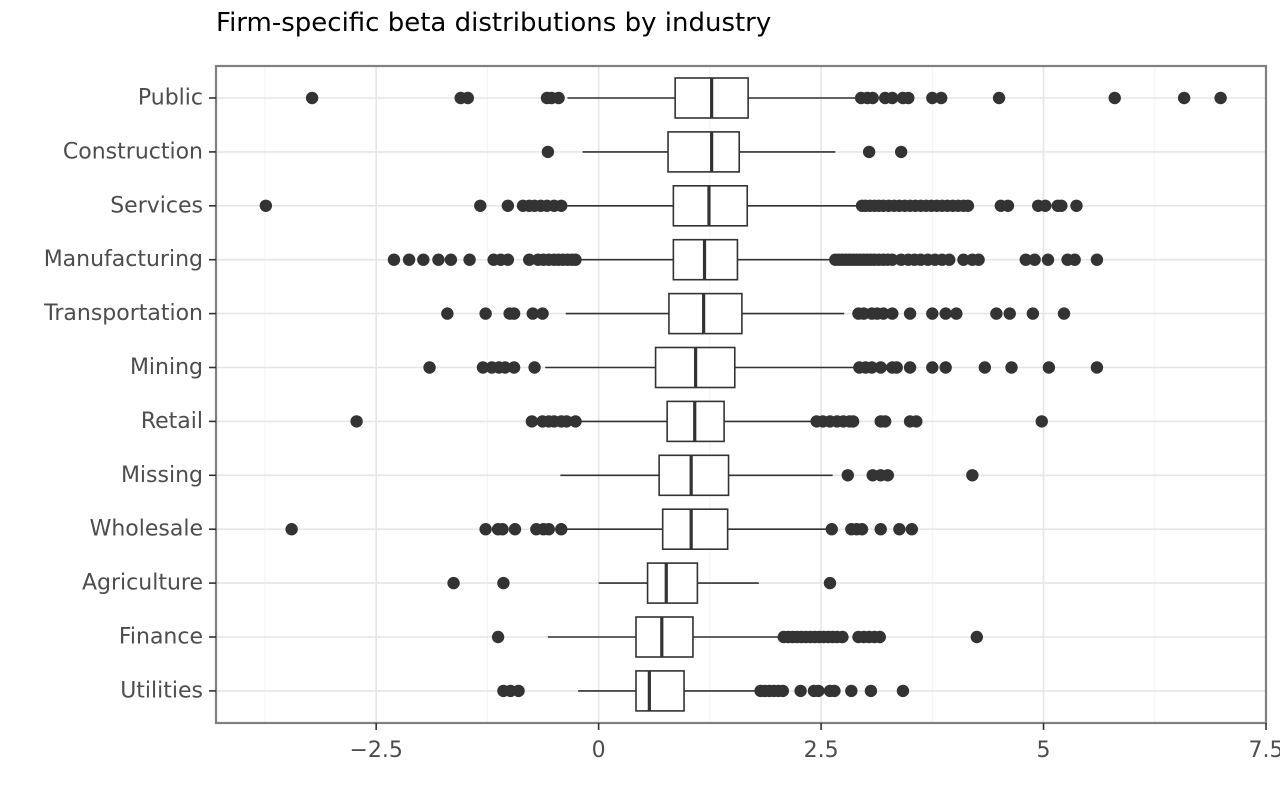  What do you see at coordinates (133, 151) in the screenshot?
I see `y-tick-label: Construction` at bounding box center [133, 151].